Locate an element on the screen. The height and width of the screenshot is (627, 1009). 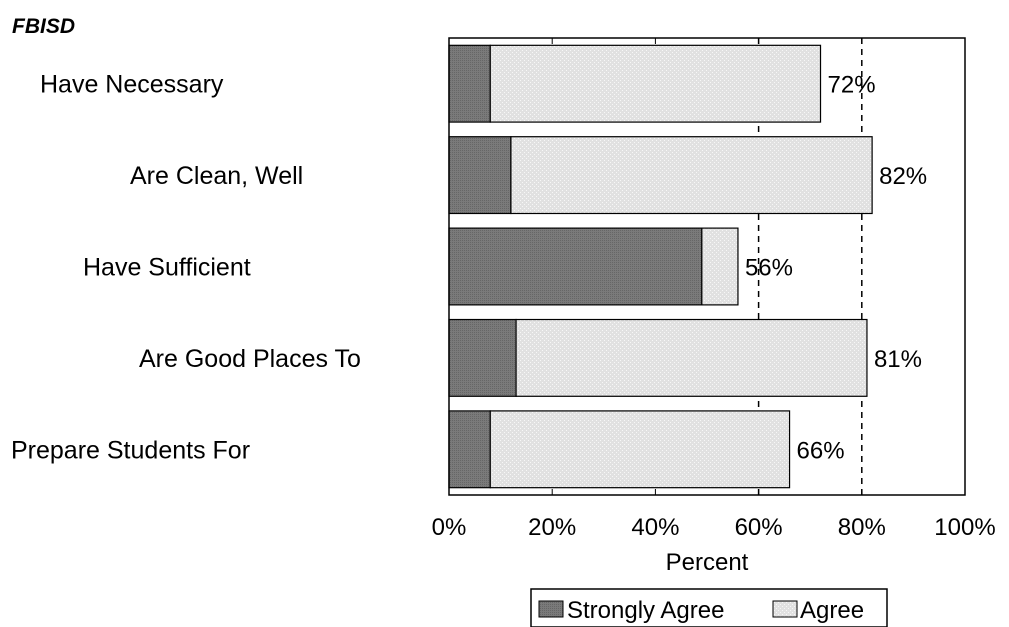
category-label-3: Have Sufficient is located at coordinates (167, 268).